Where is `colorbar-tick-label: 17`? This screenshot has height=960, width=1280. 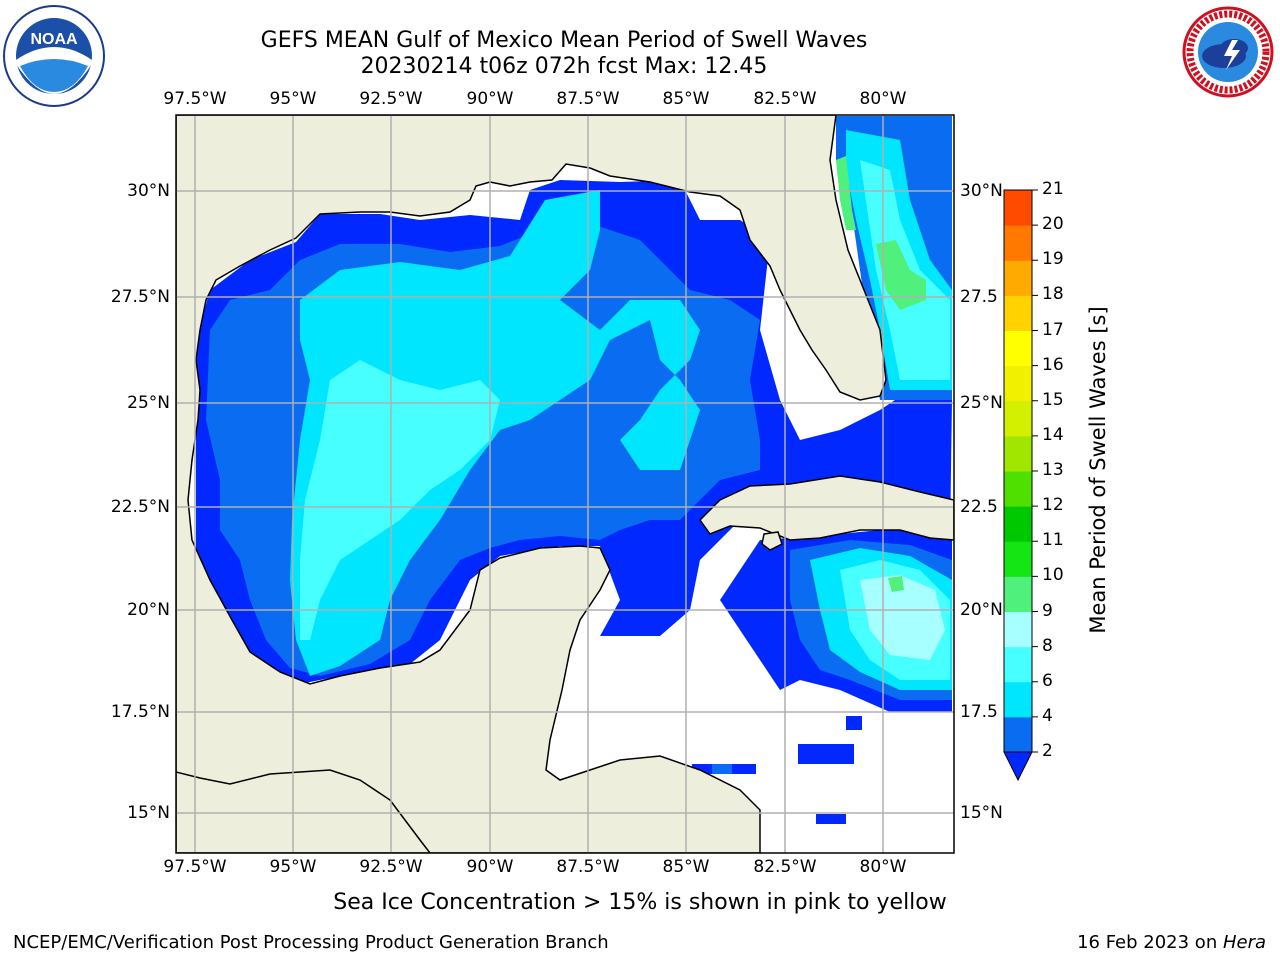
colorbar-tick-label: 17 is located at coordinates (1053, 329).